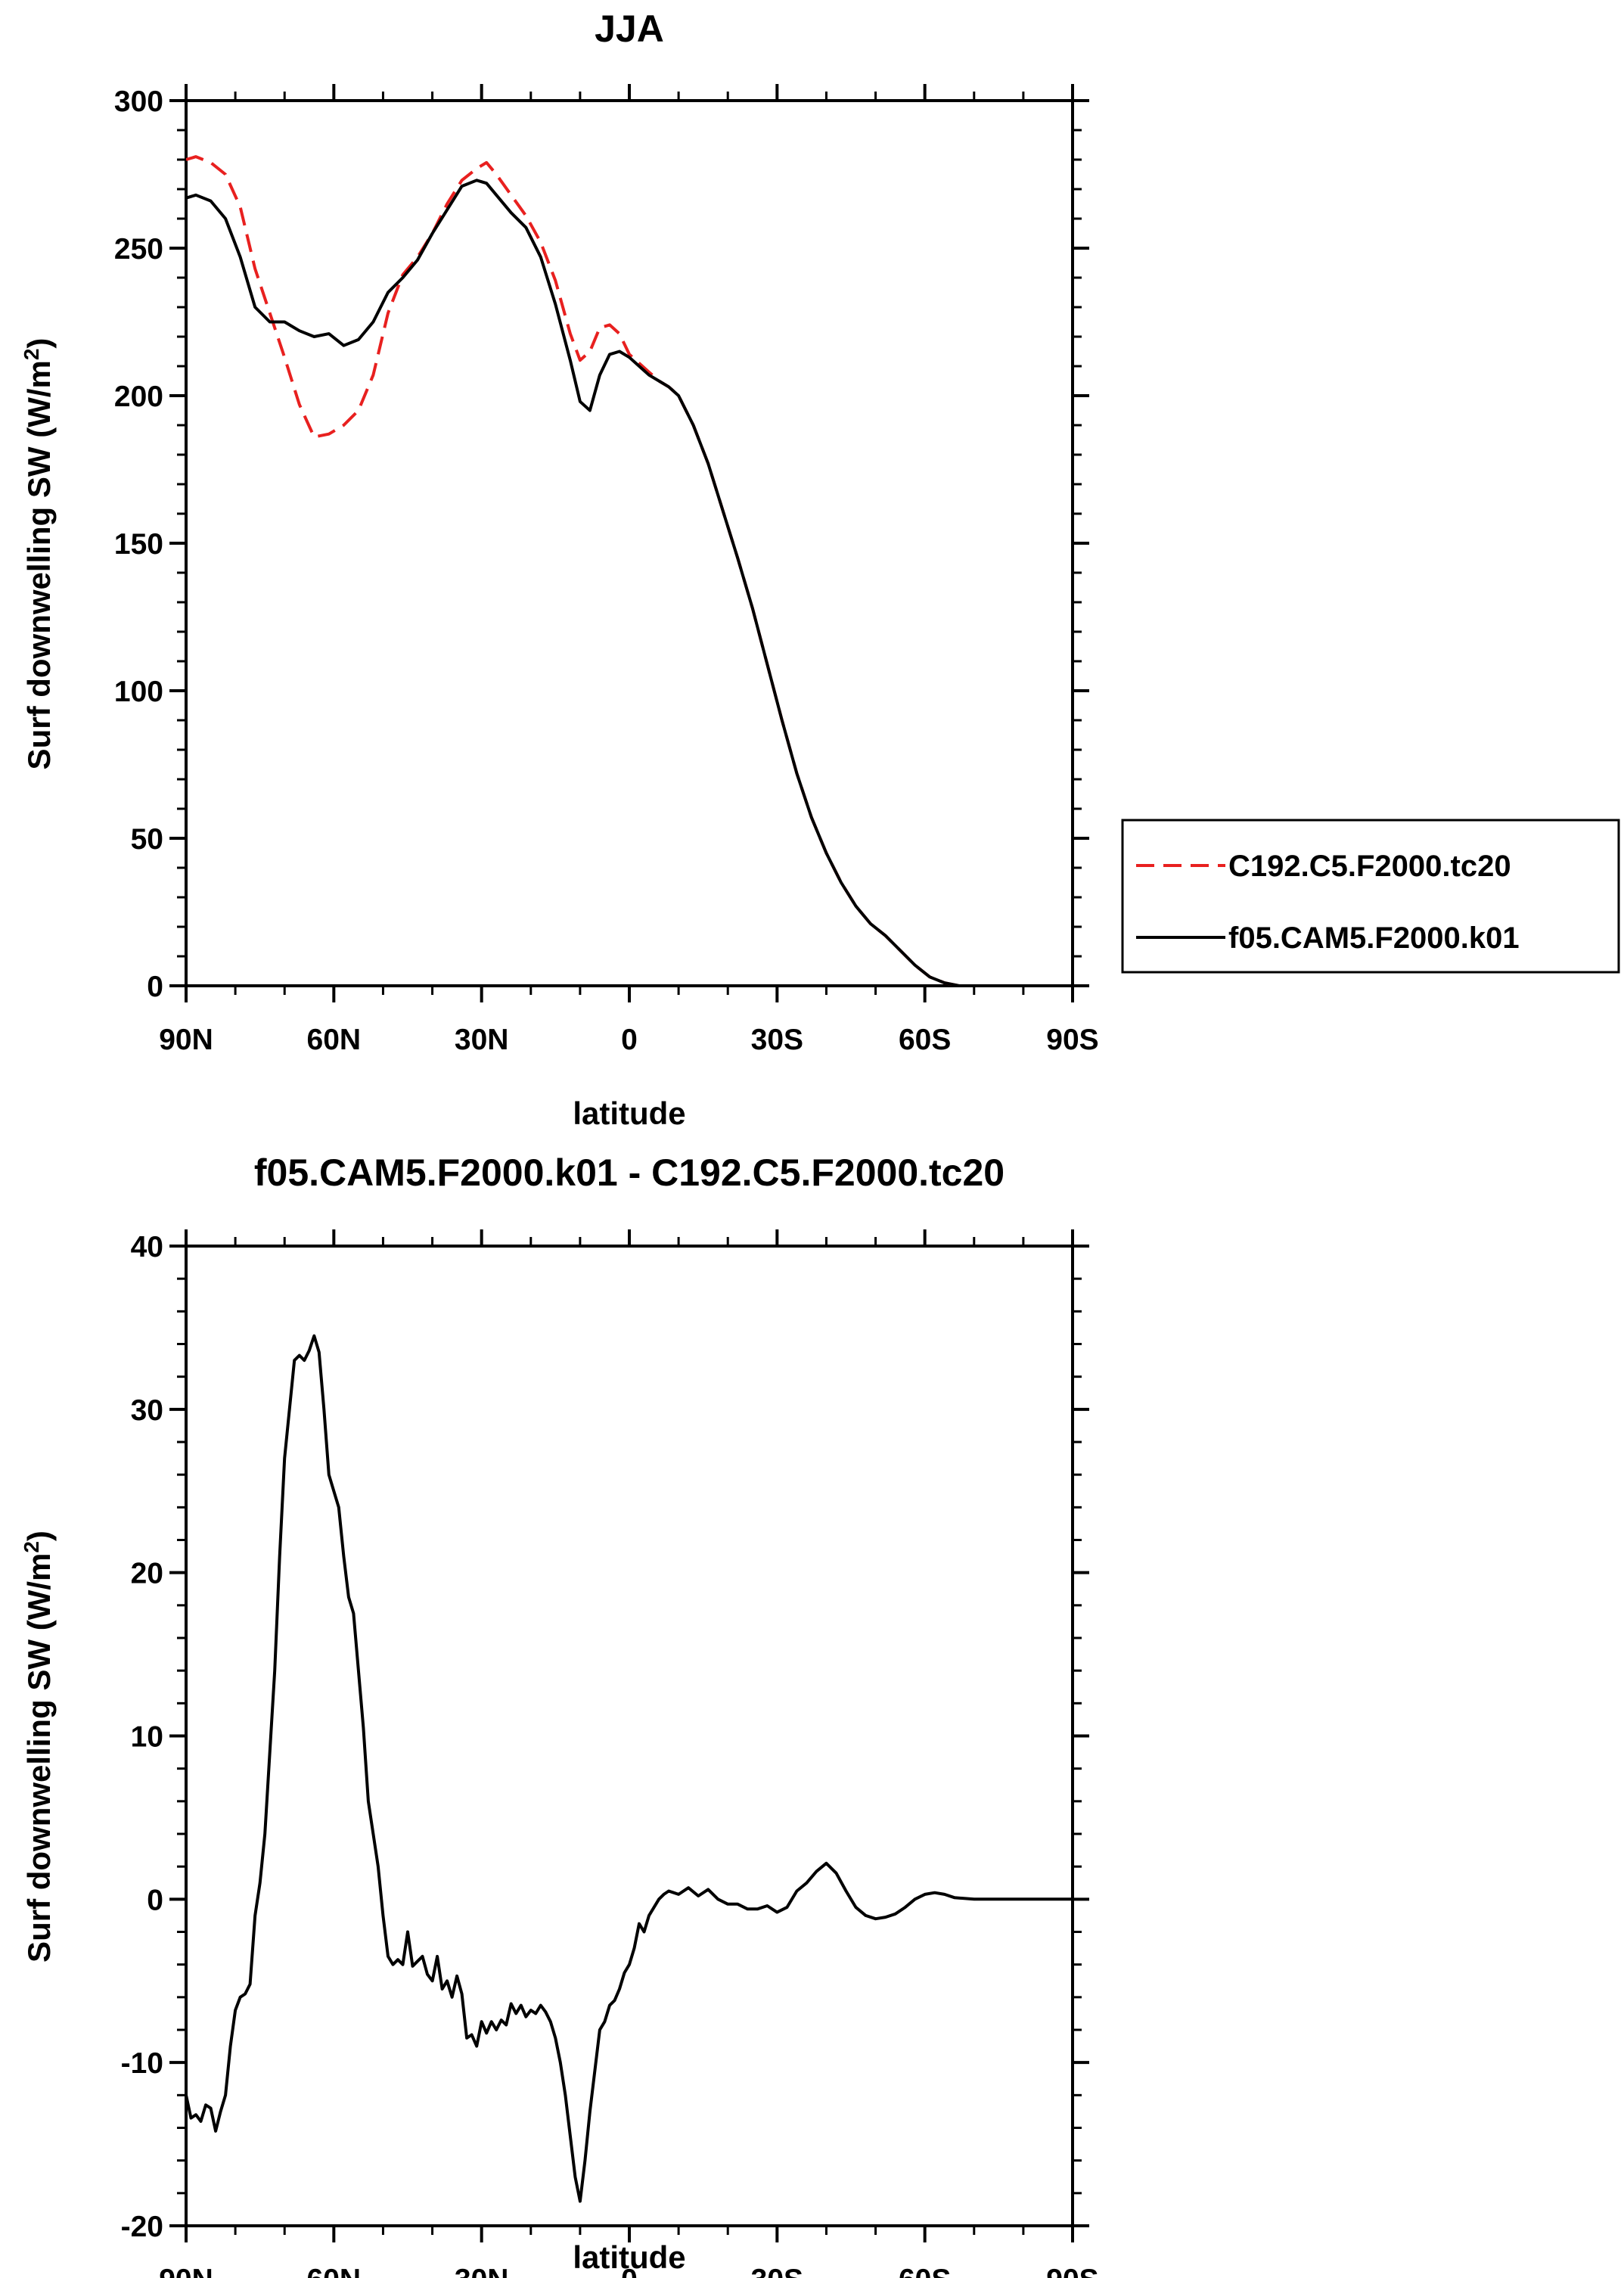 The width and height of the screenshot is (1624, 2278). I want to click on legend-box, so click(1370, 896).